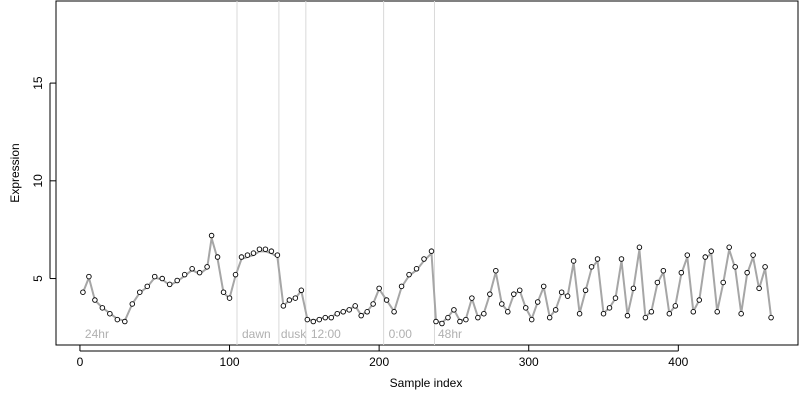 Image resolution: width=800 pixels, height=400 pixels. Describe the element at coordinates (383, 357) in the screenshot. I see `x-axis: 0 100 200 300 400` at that location.